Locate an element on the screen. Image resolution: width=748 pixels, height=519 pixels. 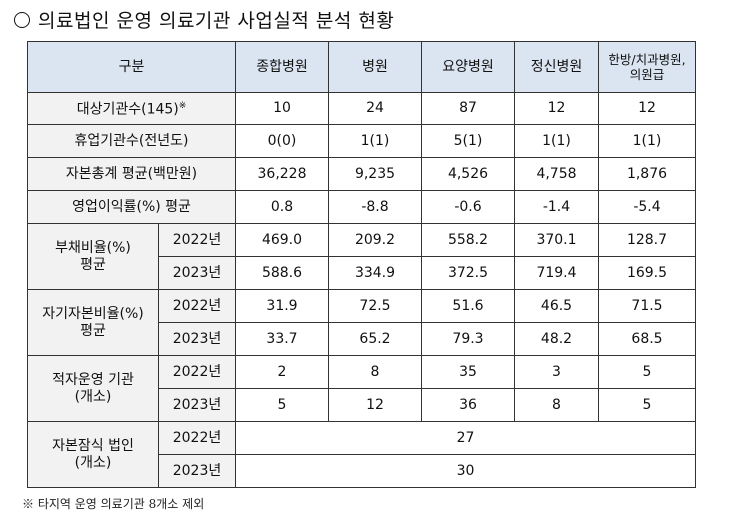
table-cell: 1,876 is located at coordinates (647, 174).